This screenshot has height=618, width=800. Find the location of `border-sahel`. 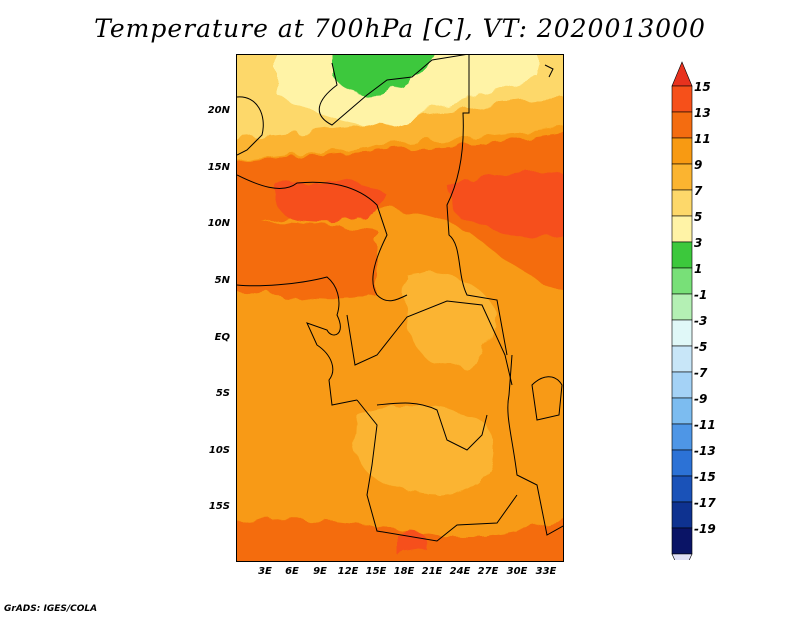

border-sahel is located at coordinates (322, 238).